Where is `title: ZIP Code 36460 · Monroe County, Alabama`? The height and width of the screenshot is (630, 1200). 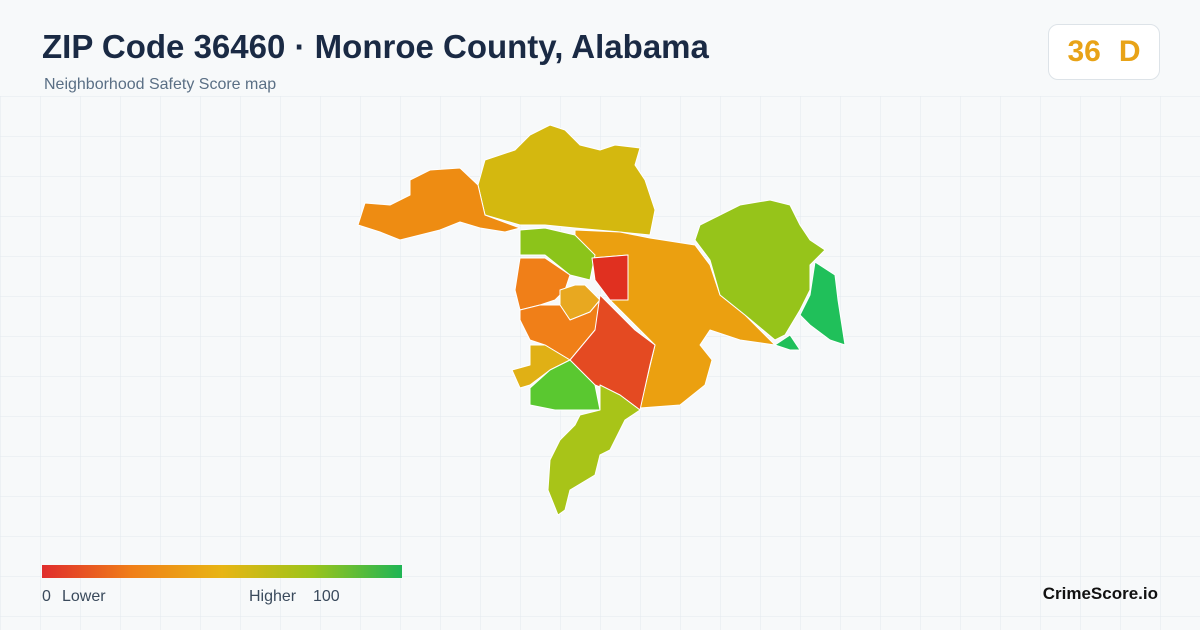
title: ZIP Code 36460 · Monroe County, Alabama is located at coordinates (375, 46).